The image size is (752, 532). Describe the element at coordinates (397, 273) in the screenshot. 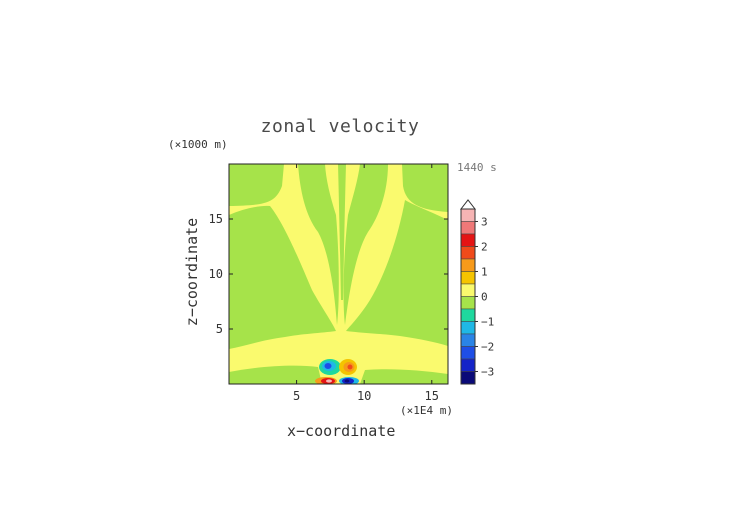

I see `contour-region-right-band` at that location.